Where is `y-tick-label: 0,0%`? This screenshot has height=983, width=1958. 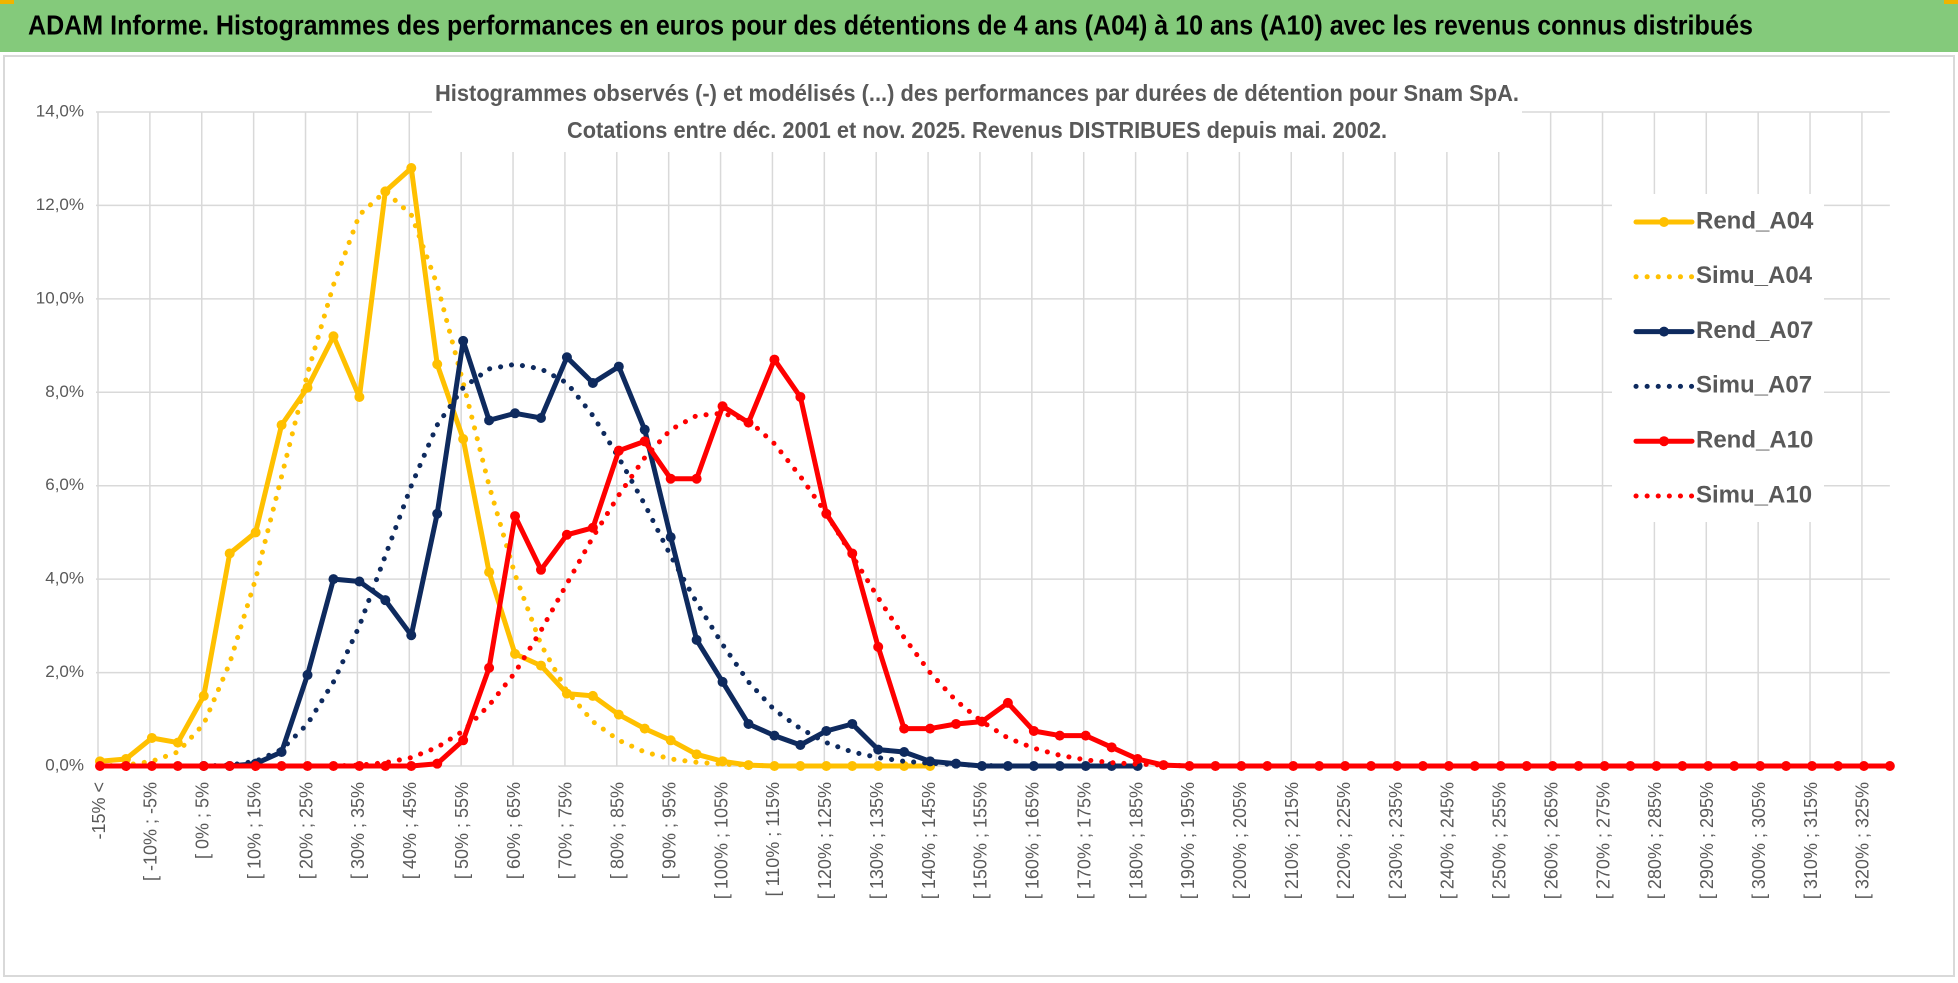
y-tick-label: 0,0% is located at coordinates (64, 764).